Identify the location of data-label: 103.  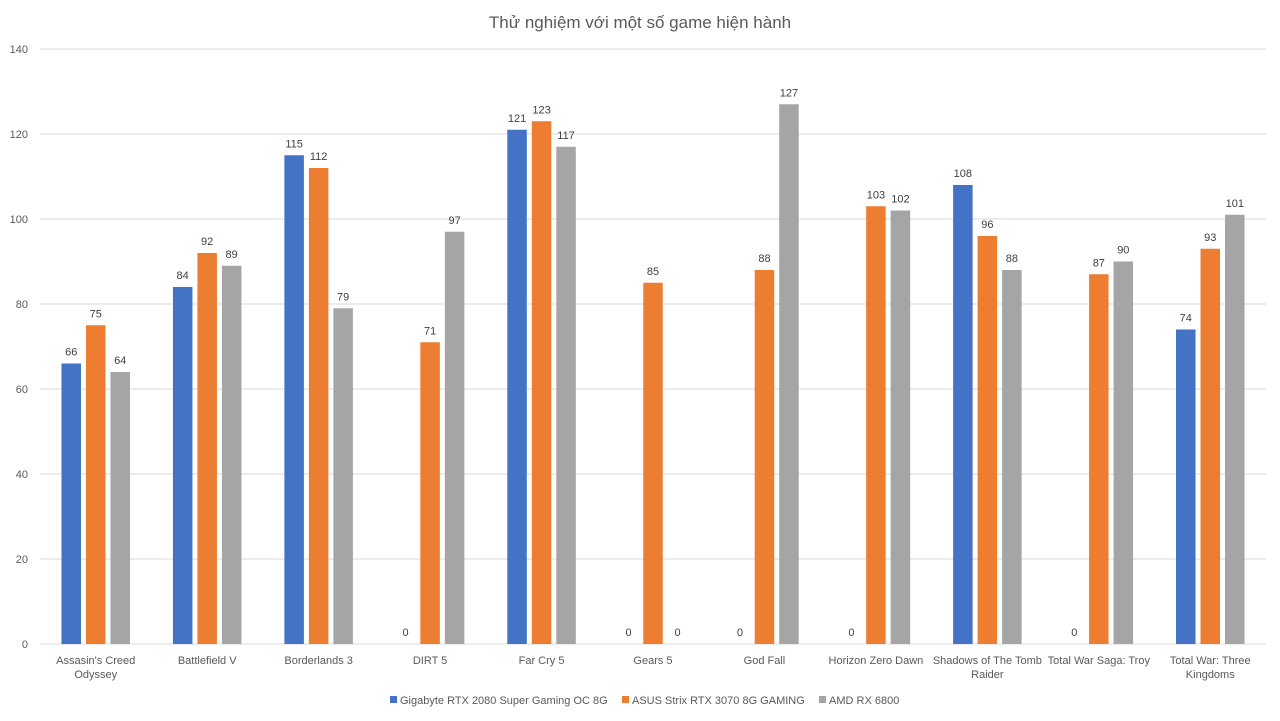
(876, 195).